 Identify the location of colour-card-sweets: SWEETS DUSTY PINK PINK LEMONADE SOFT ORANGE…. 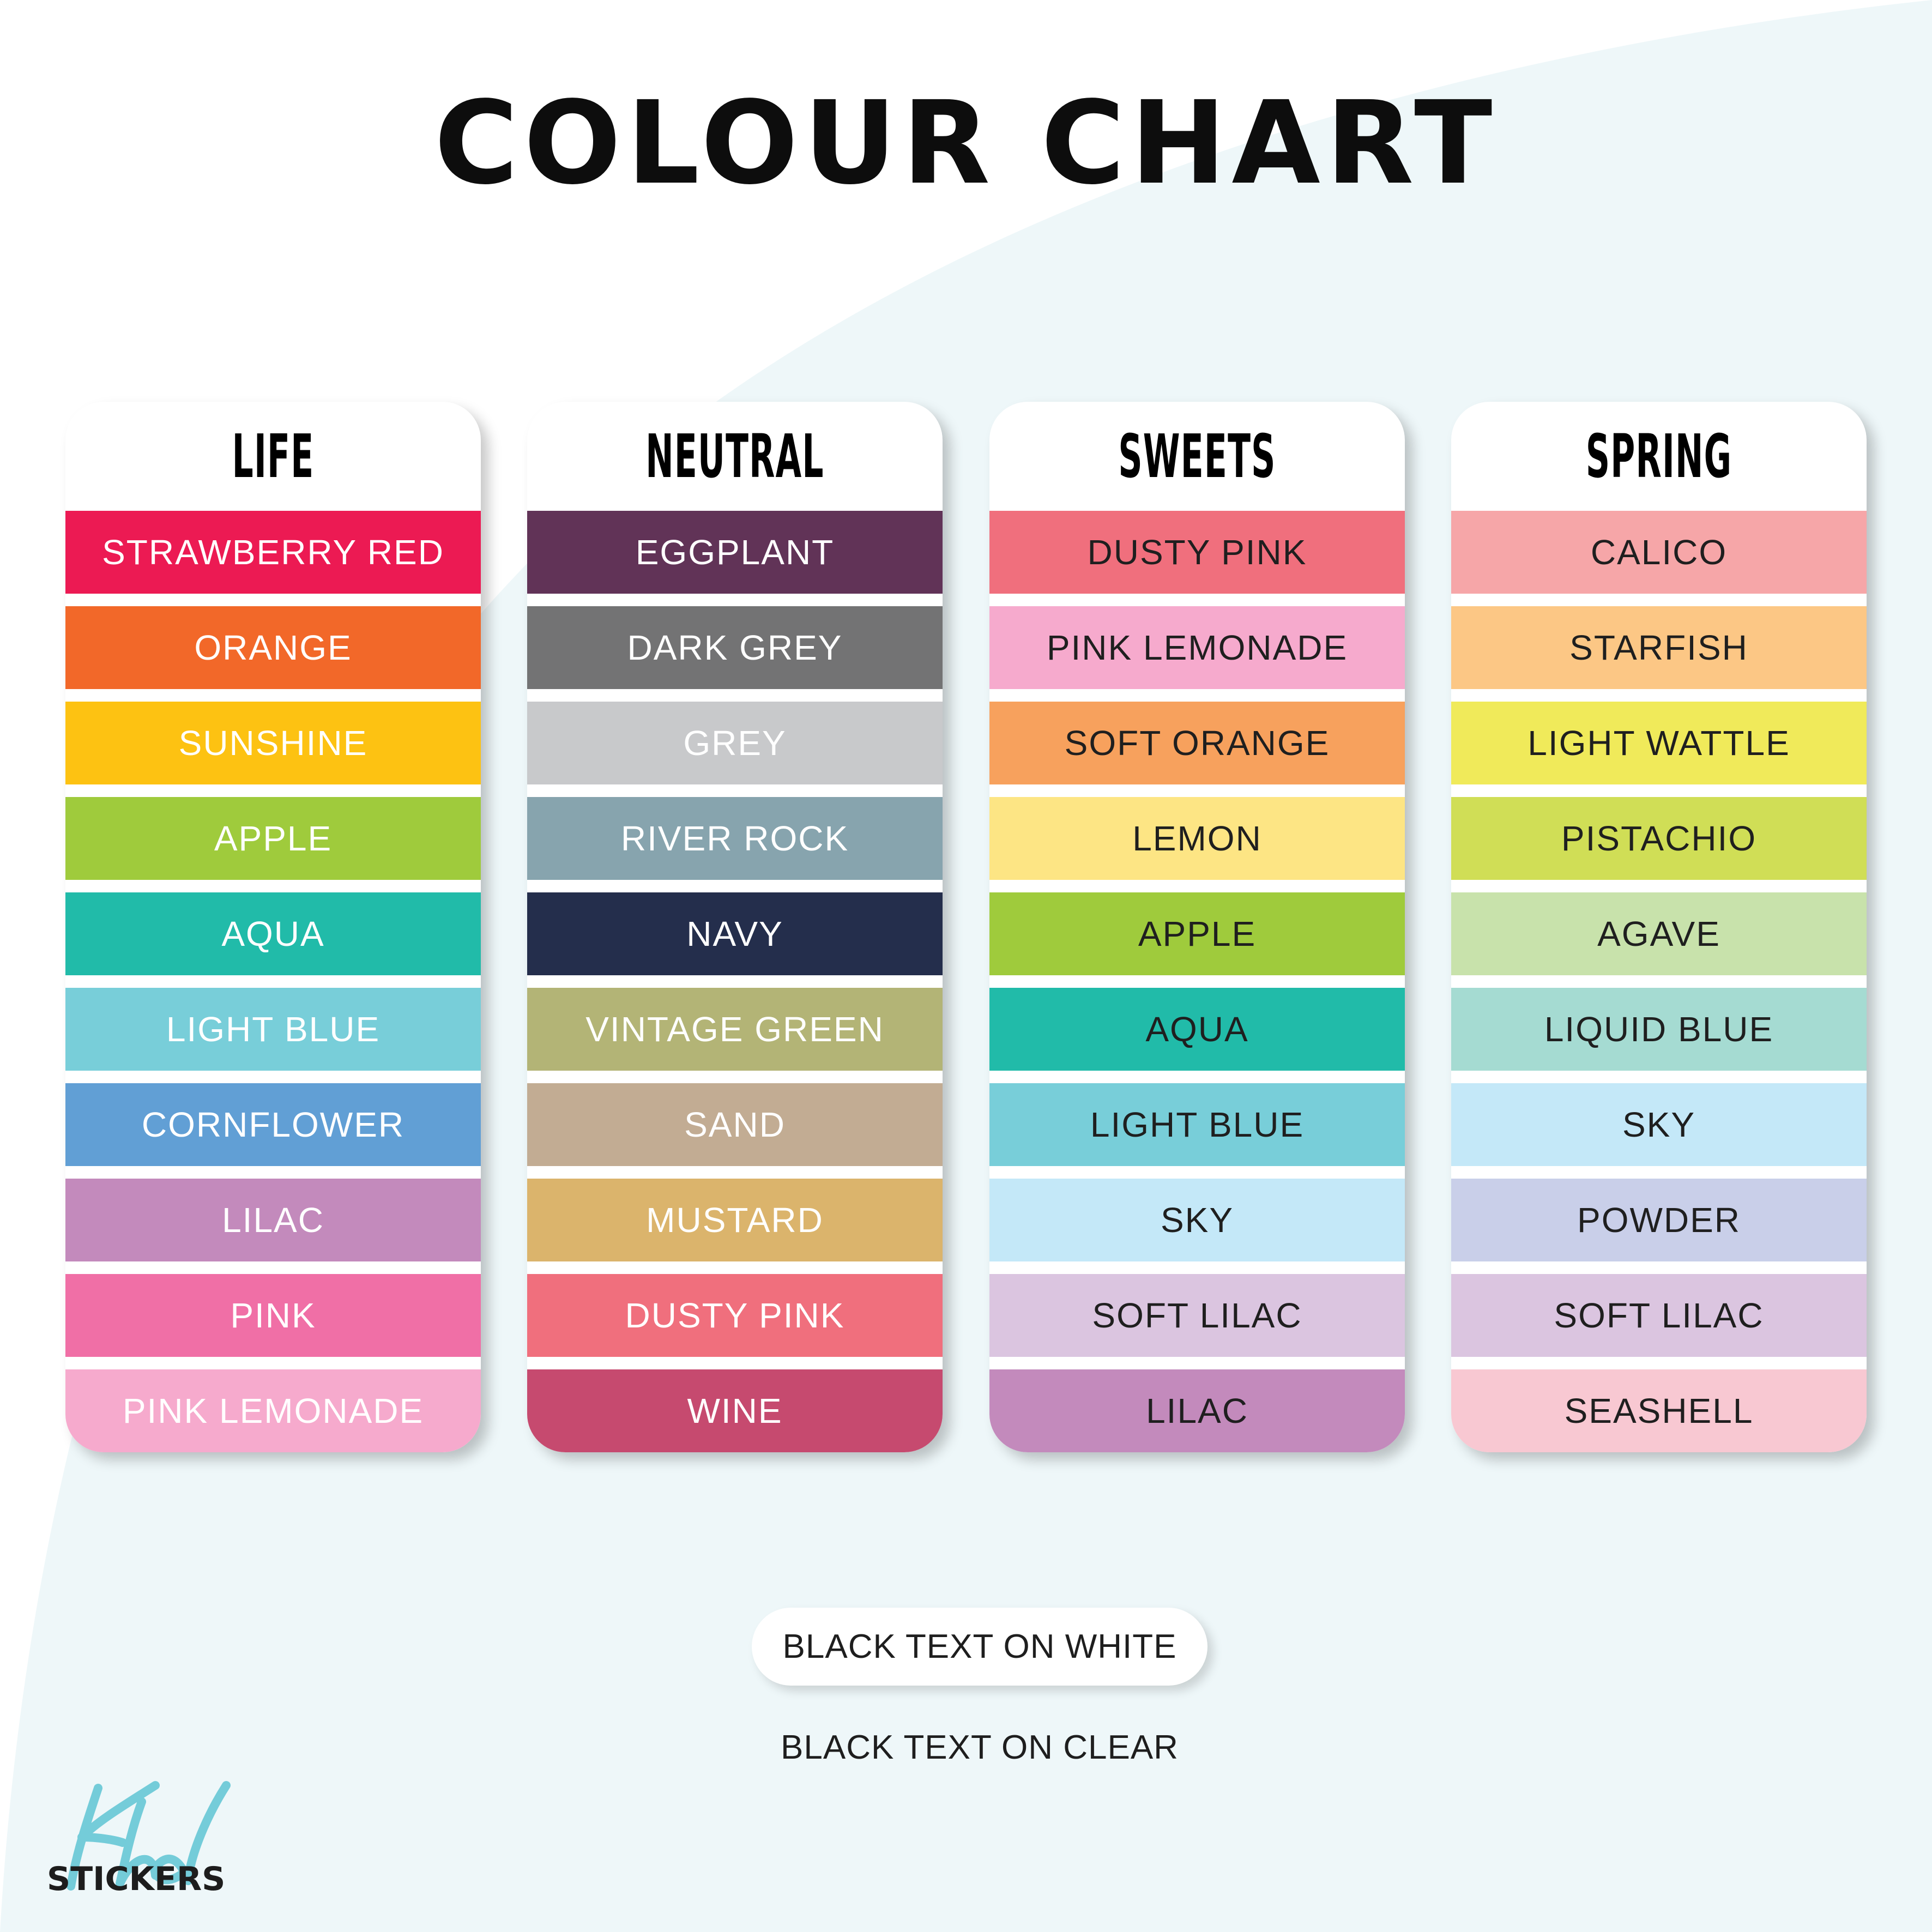
(1197, 927).